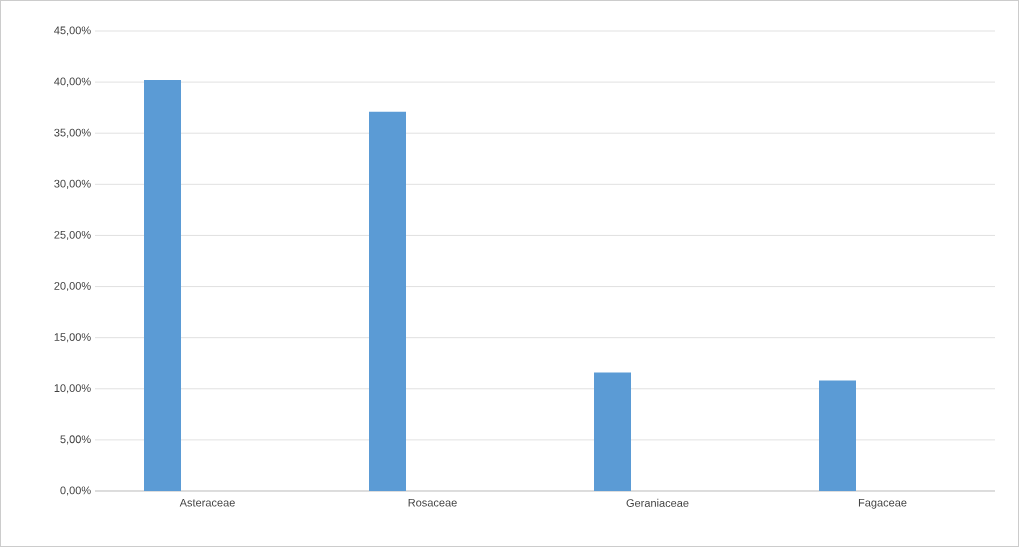 This screenshot has width=1019, height=547. What do you see at coordinates (72, 133) in the screenshot?
I see `y-tick-label: 35,00%` at bounding box center [72, 133].